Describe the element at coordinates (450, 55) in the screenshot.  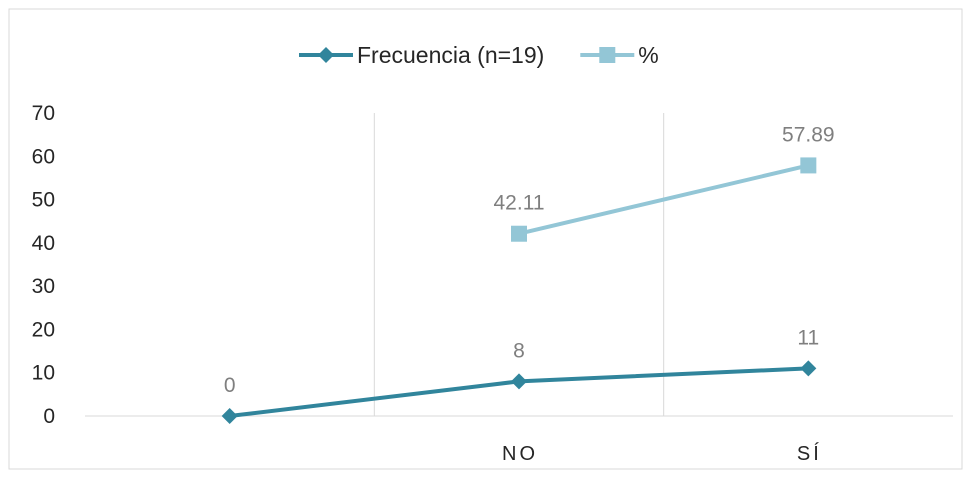
I see `frecuencia-legend-label: Frecuencia (n=19)` at that location.